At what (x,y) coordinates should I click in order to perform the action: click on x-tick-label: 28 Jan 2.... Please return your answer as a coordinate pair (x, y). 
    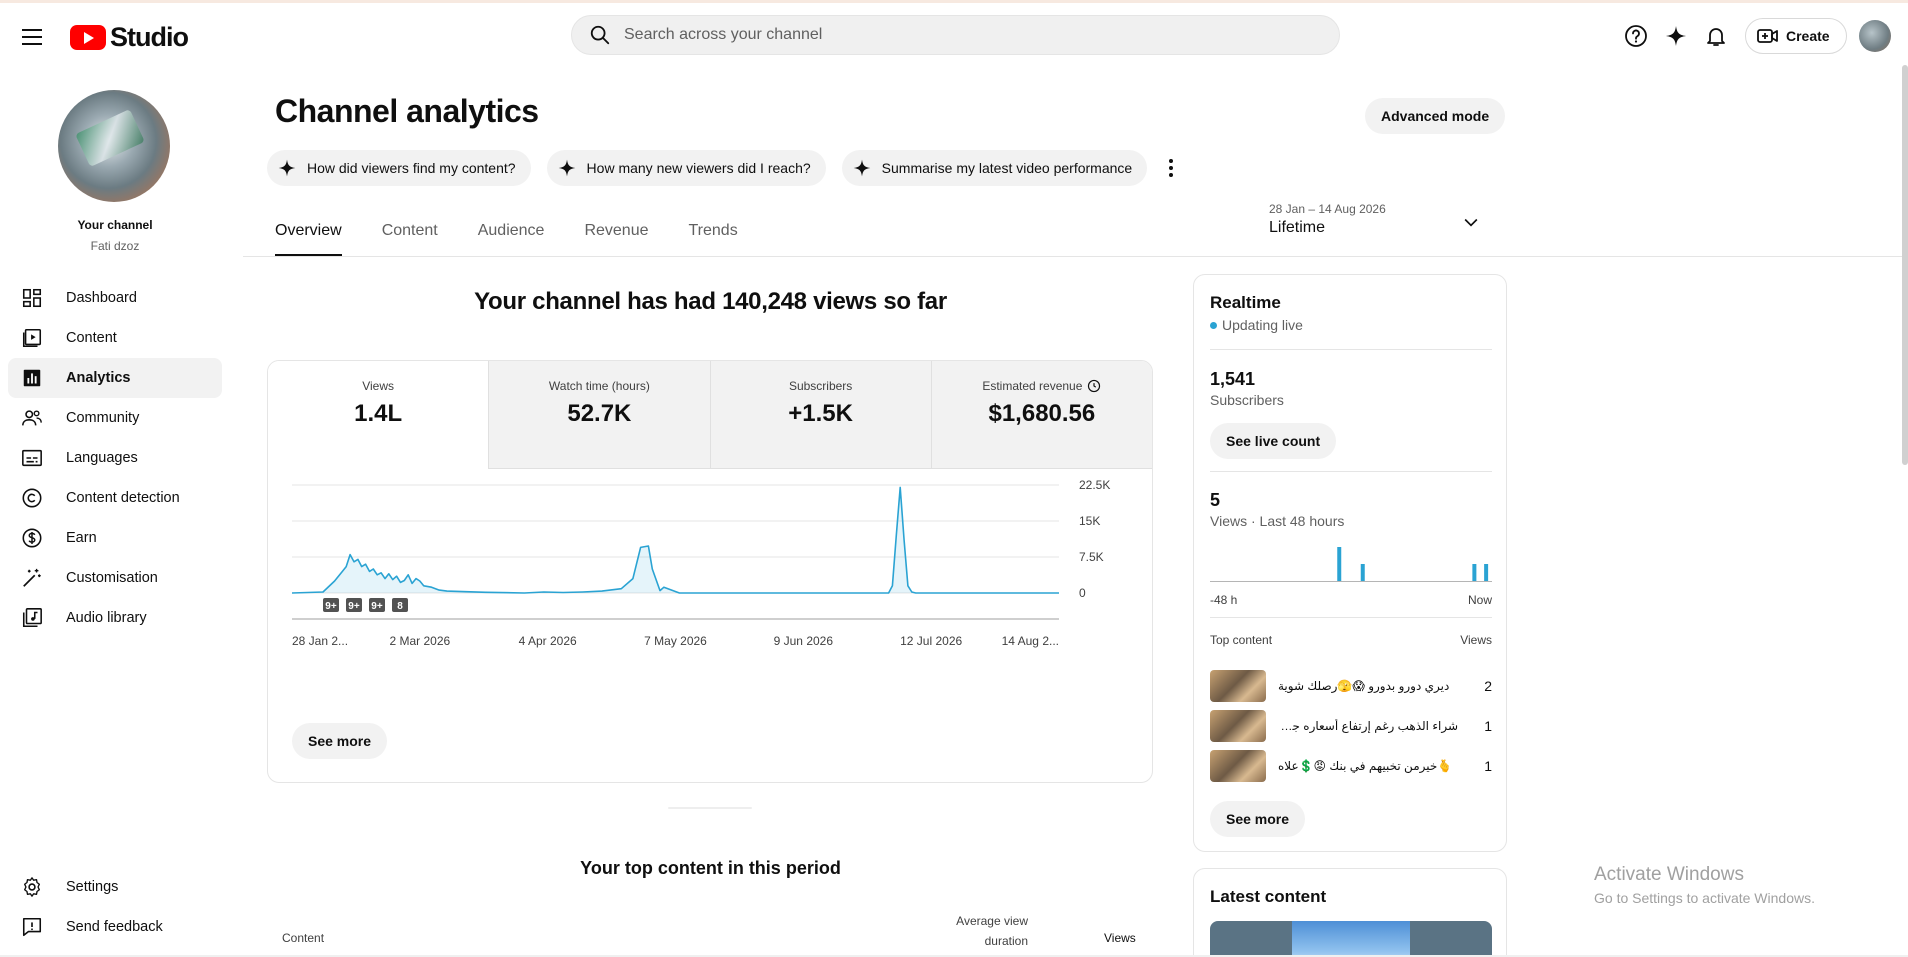
    Looking at the image, I should click on (320, 641).